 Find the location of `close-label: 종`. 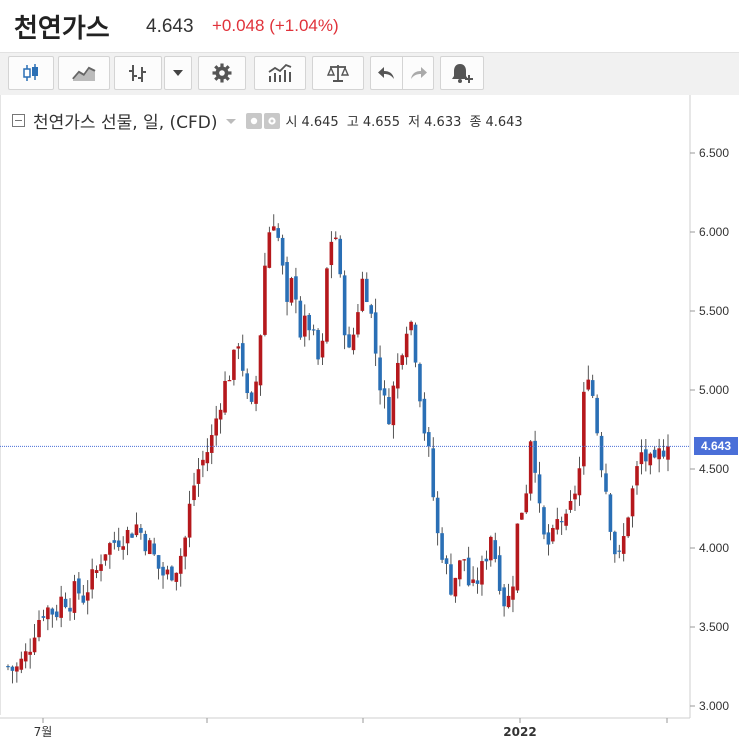

close-label: 종 is located at coordinates (475, 122).